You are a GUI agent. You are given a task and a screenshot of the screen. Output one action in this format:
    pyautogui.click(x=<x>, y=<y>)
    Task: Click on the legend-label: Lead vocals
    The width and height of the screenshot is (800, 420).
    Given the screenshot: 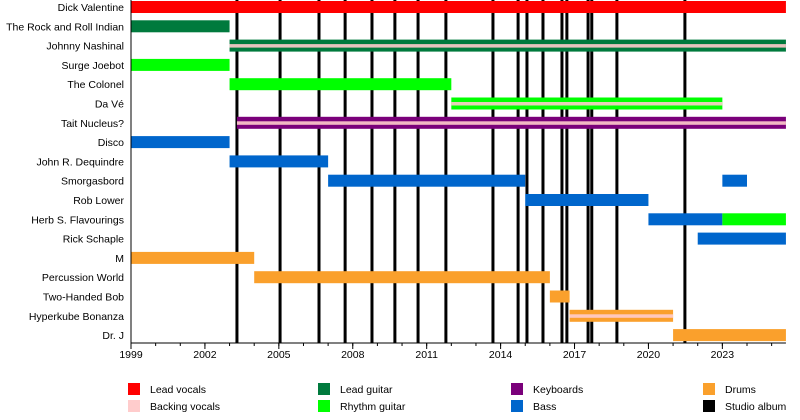 What is the action you would take?
    pyautogui.click(x=178, y=390)
    